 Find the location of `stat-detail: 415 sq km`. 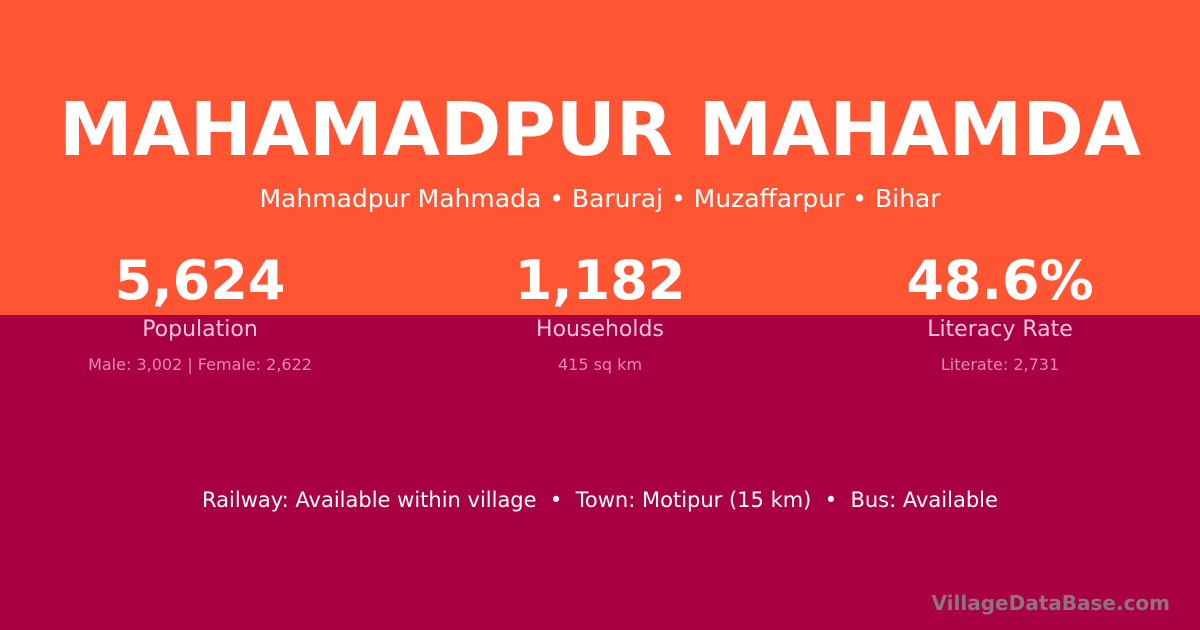

stat-detail: 415 sq km is located at coordinates (600, 364).